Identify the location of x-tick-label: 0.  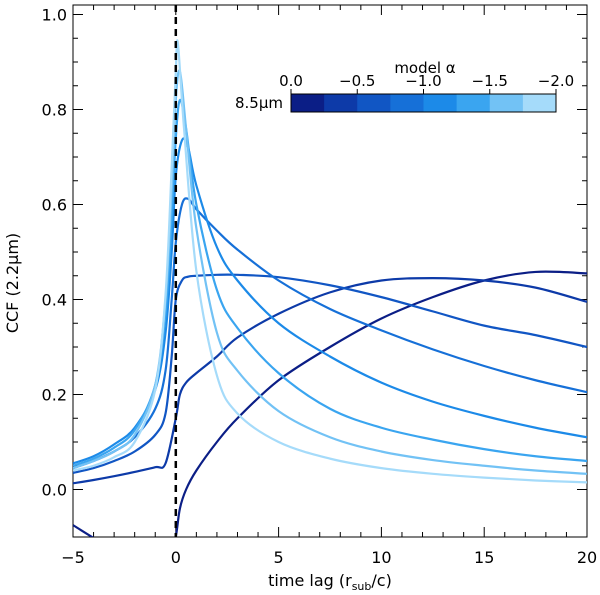
(176, 557).